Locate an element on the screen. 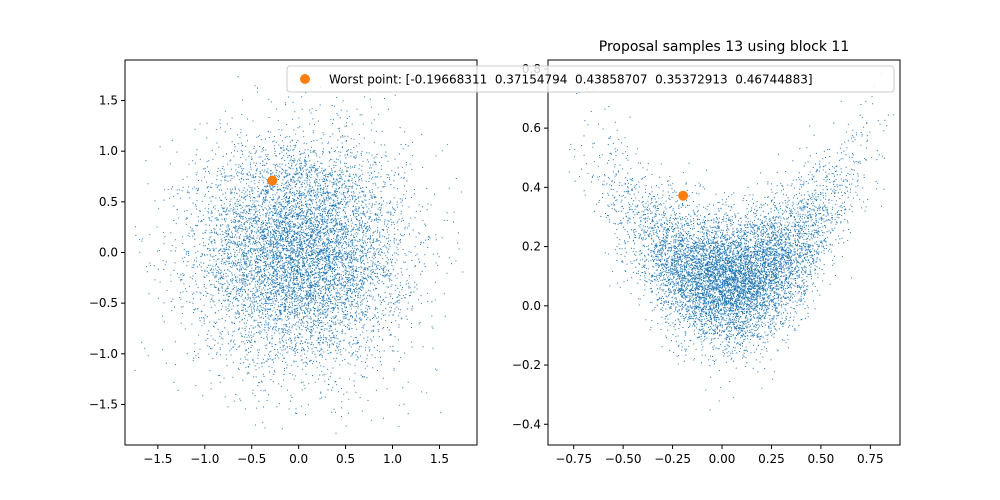 This screenshot has height=500, width=1000. y-tick-label: −0.2 is located at coordinates (526, 365).